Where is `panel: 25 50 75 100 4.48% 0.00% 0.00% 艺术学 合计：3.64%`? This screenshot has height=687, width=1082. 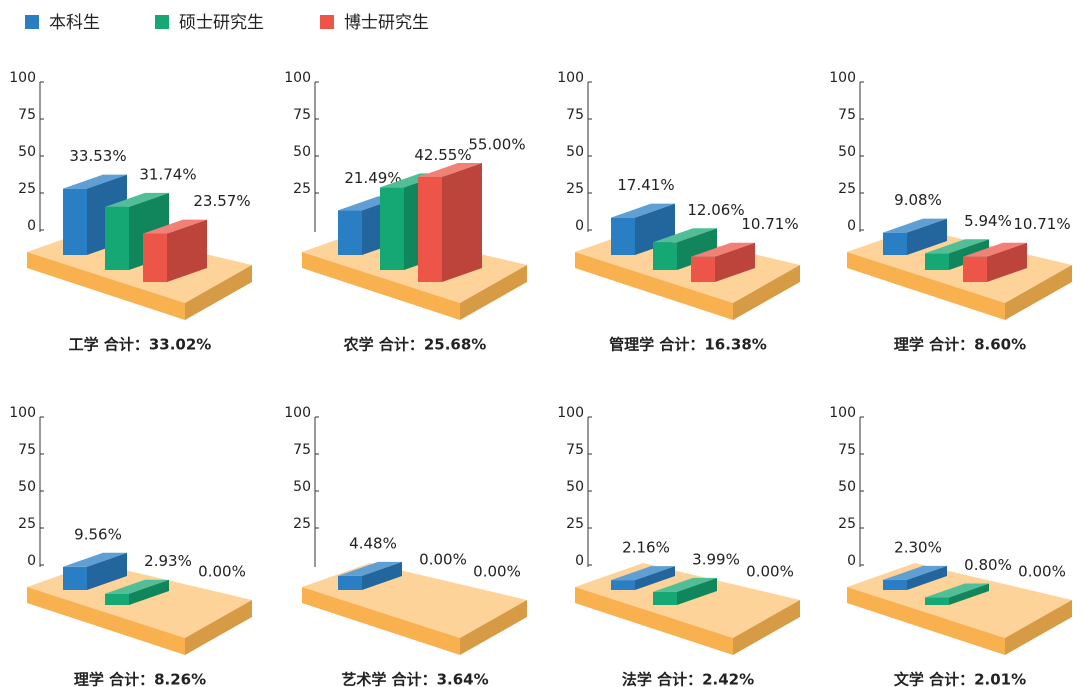
panel: 25 50 75 100 4.48% 0.00% 0.00% 艺术学 合计：3.64% is located at coordinates (405, 546).